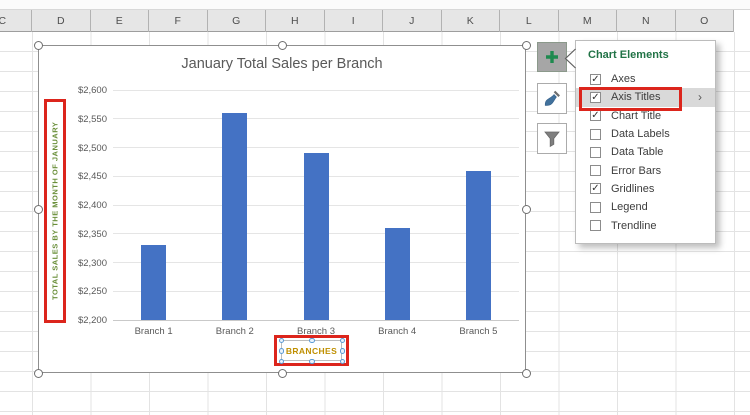 The width and height of the screenshot is (750, 415). I want to click on checkbox-trendline, so click(595, 226).